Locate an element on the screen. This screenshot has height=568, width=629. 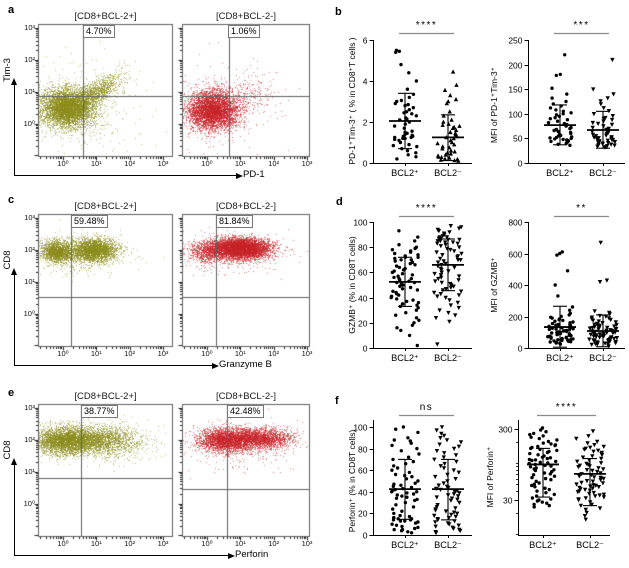
x-axis-label: Granzyme B is located at coordinates (245, 364).